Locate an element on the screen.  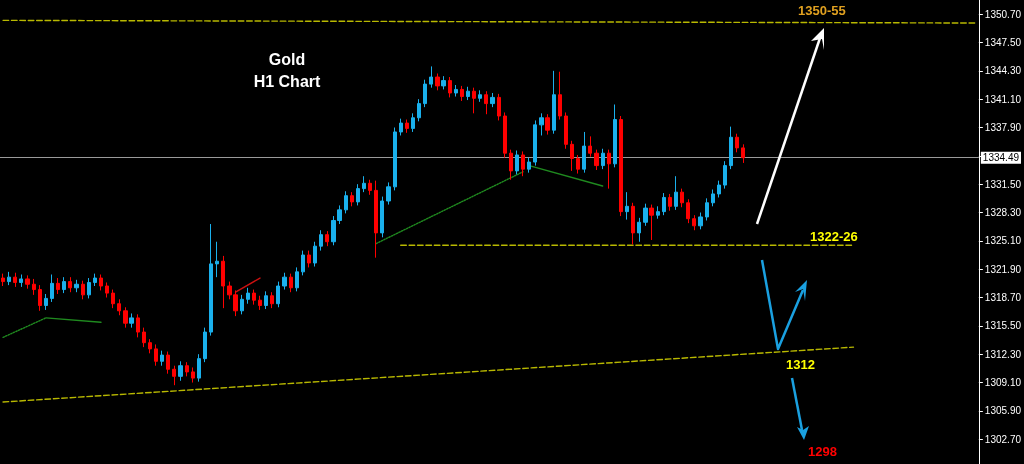
annotation: 1298 is located at coordinates (822, 451).